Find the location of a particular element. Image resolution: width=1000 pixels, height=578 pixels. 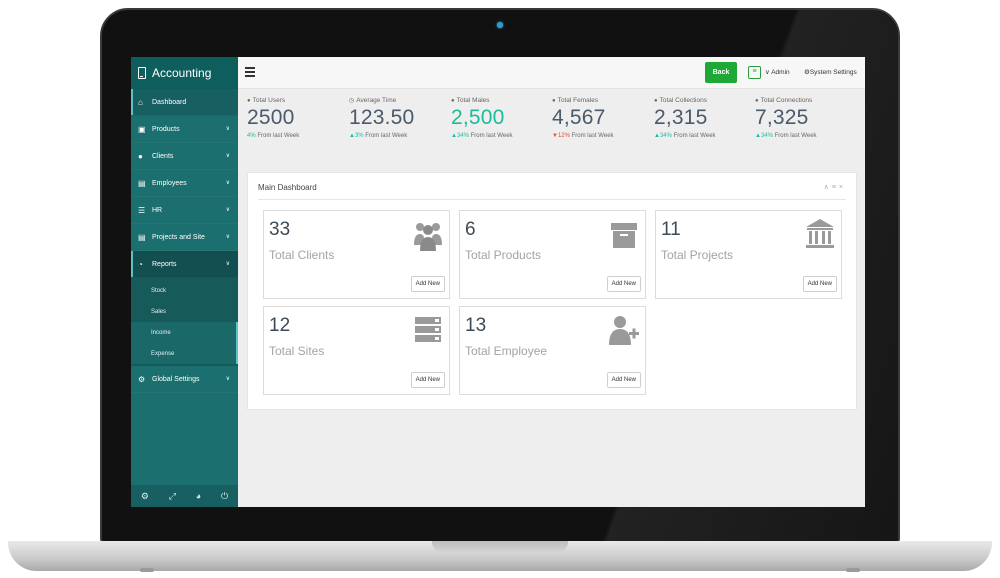

close-icon: × is located at coordinates (842, 187).